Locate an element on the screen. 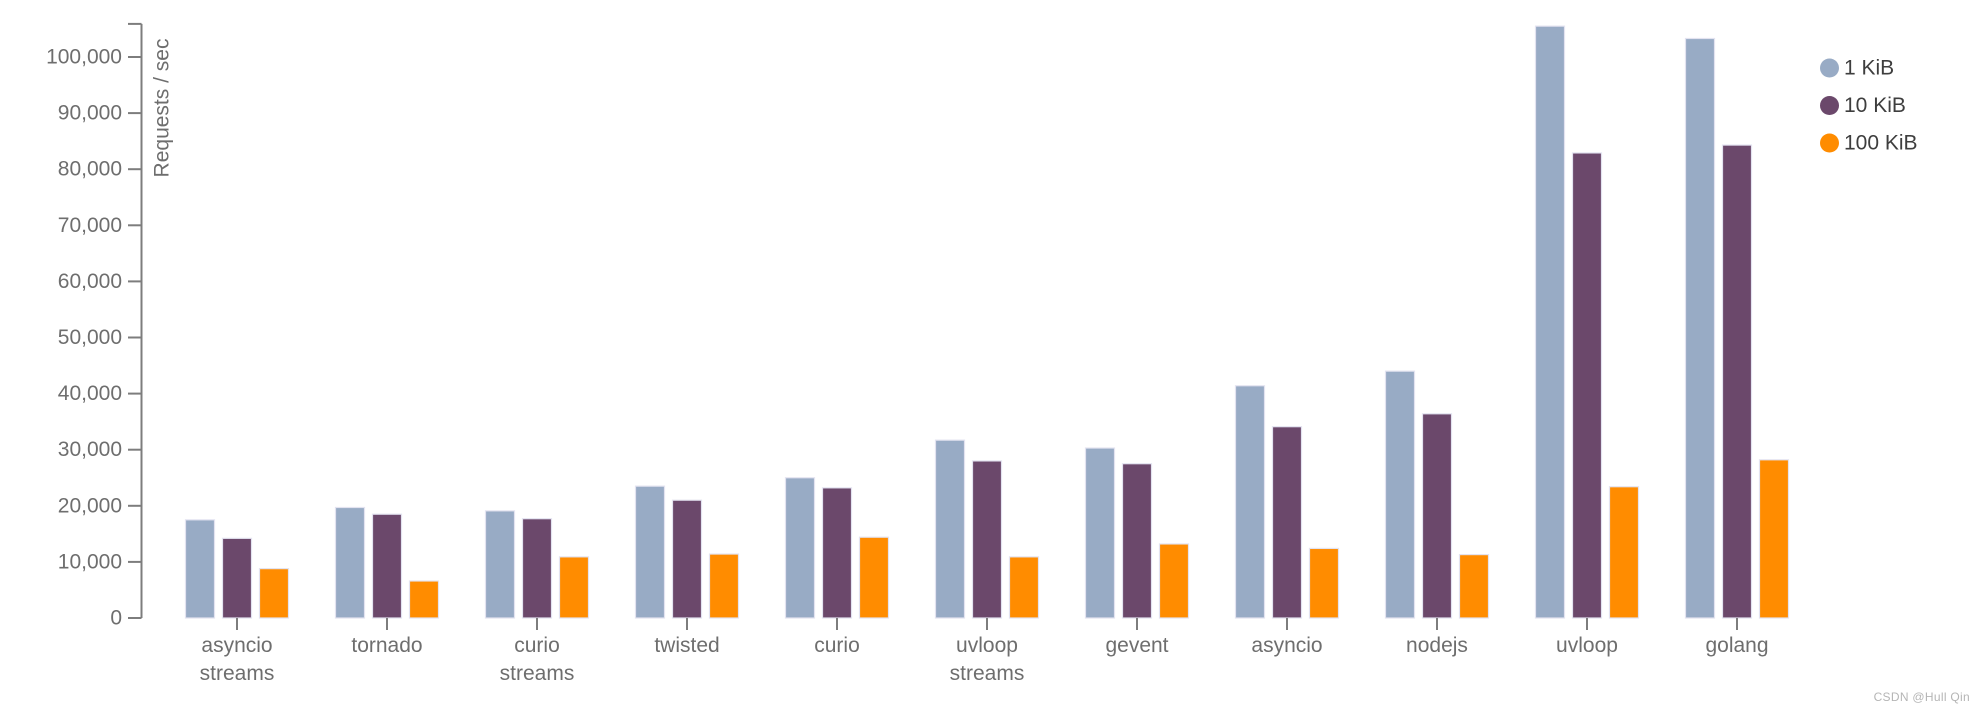  bar-asyncio-10-kib is located at coordinates (1287, 522).